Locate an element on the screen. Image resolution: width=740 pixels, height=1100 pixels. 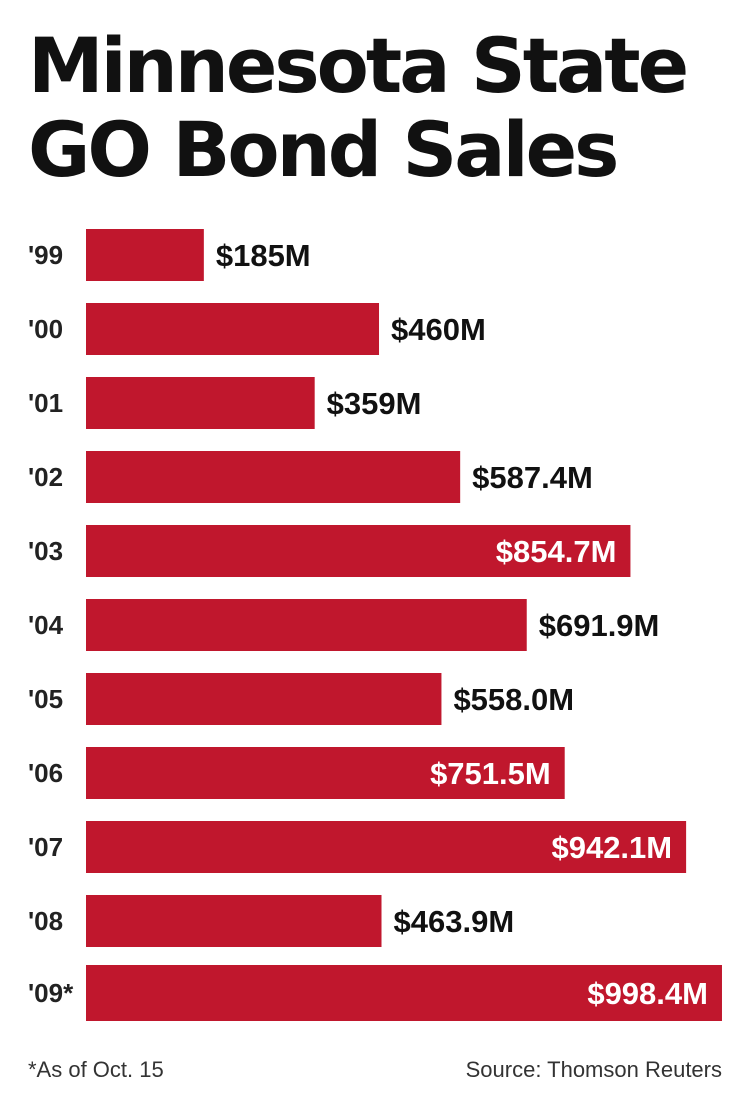
value-label: $359M is located at coordinates (374, 403).